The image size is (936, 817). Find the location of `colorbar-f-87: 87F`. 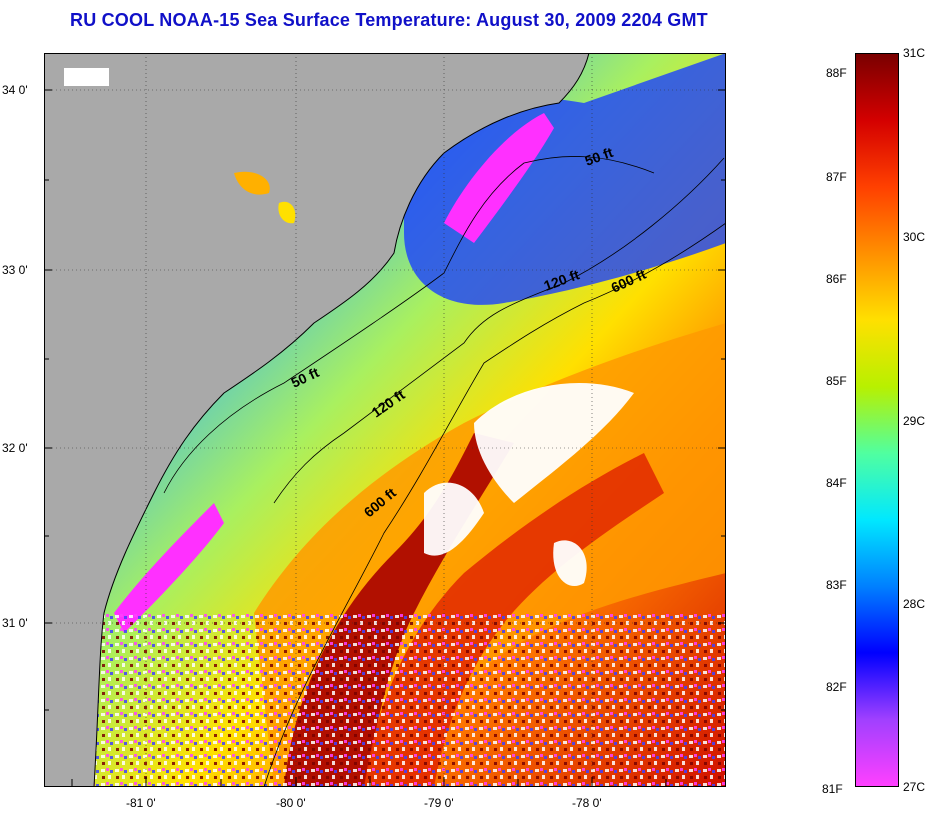

colorbar-f-87: 87F is located at coordinates (836, 177).